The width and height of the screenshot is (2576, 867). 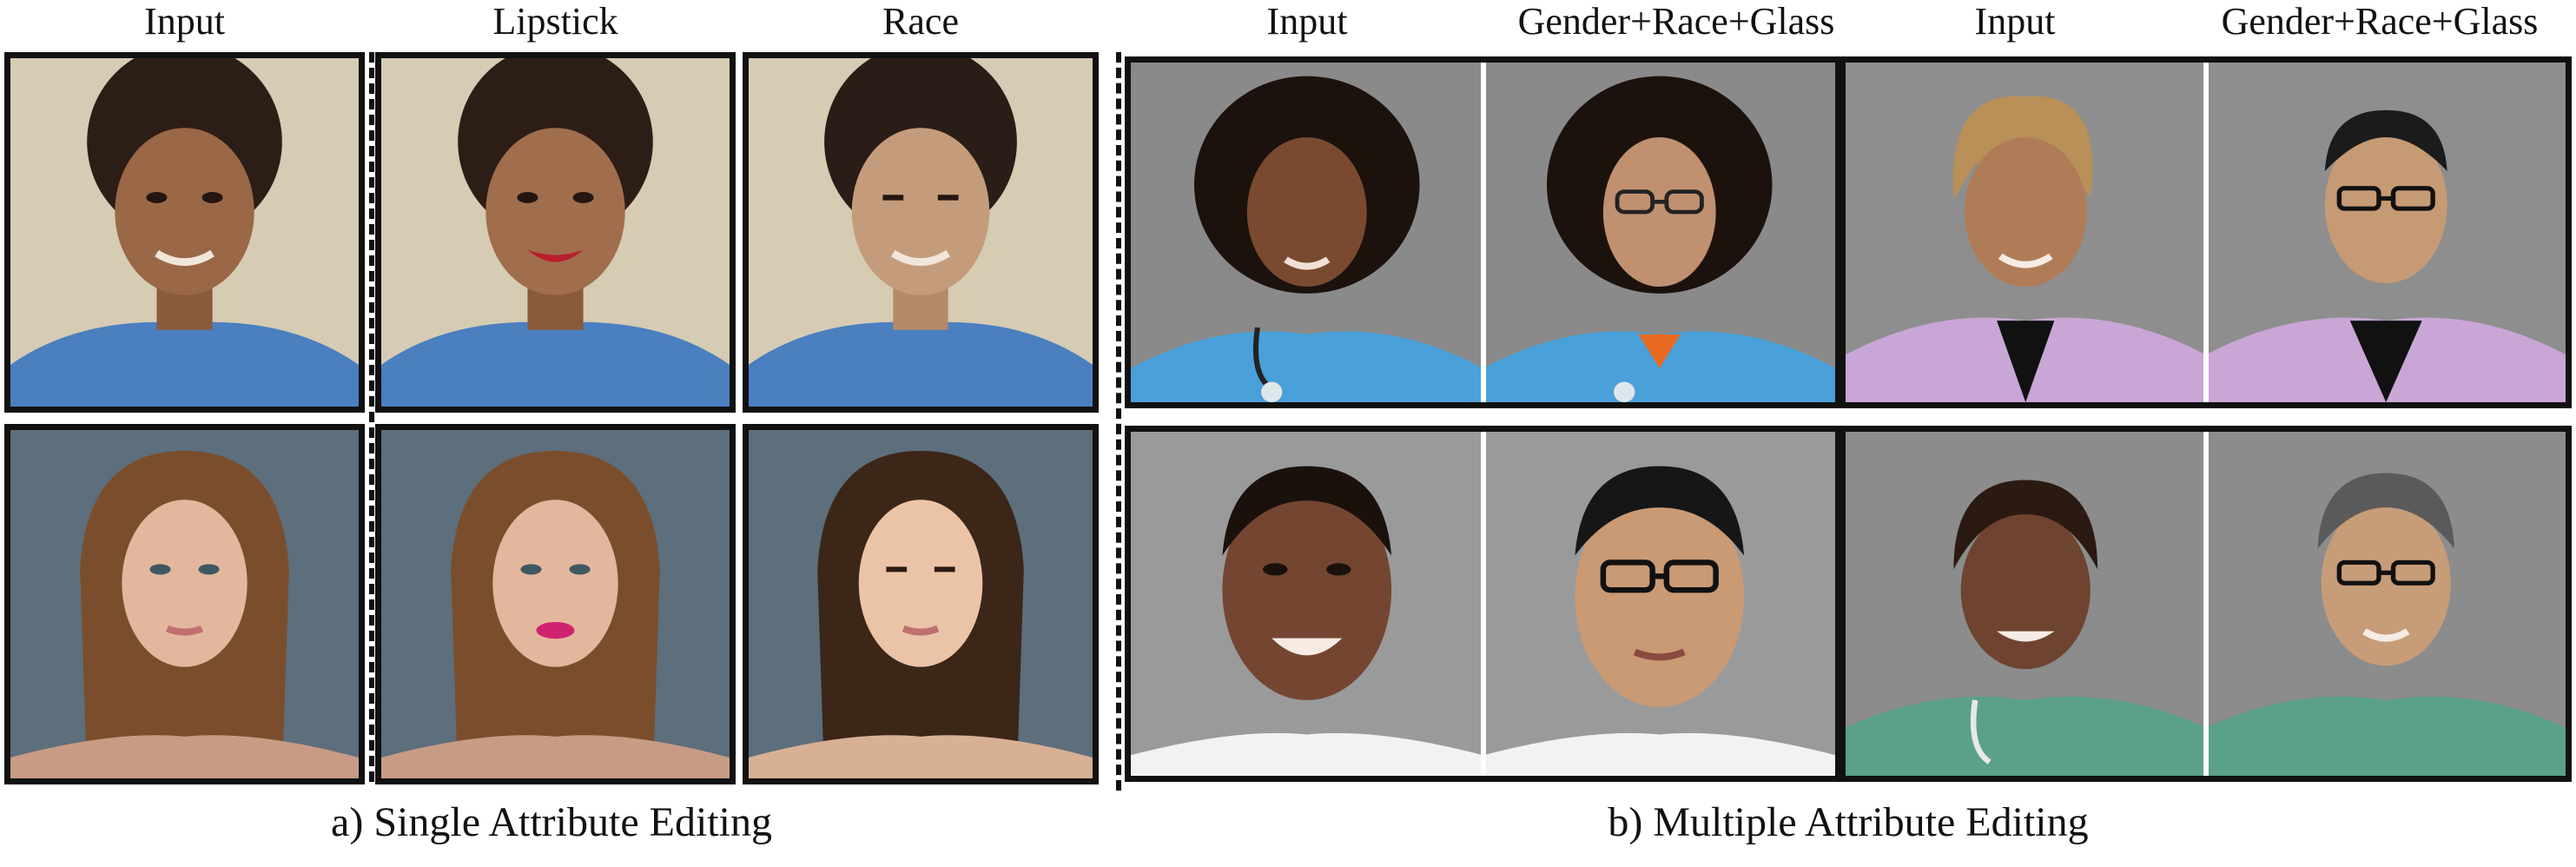 I want to click on portrait-doctor-lavender, so click(x=2026, y=232).